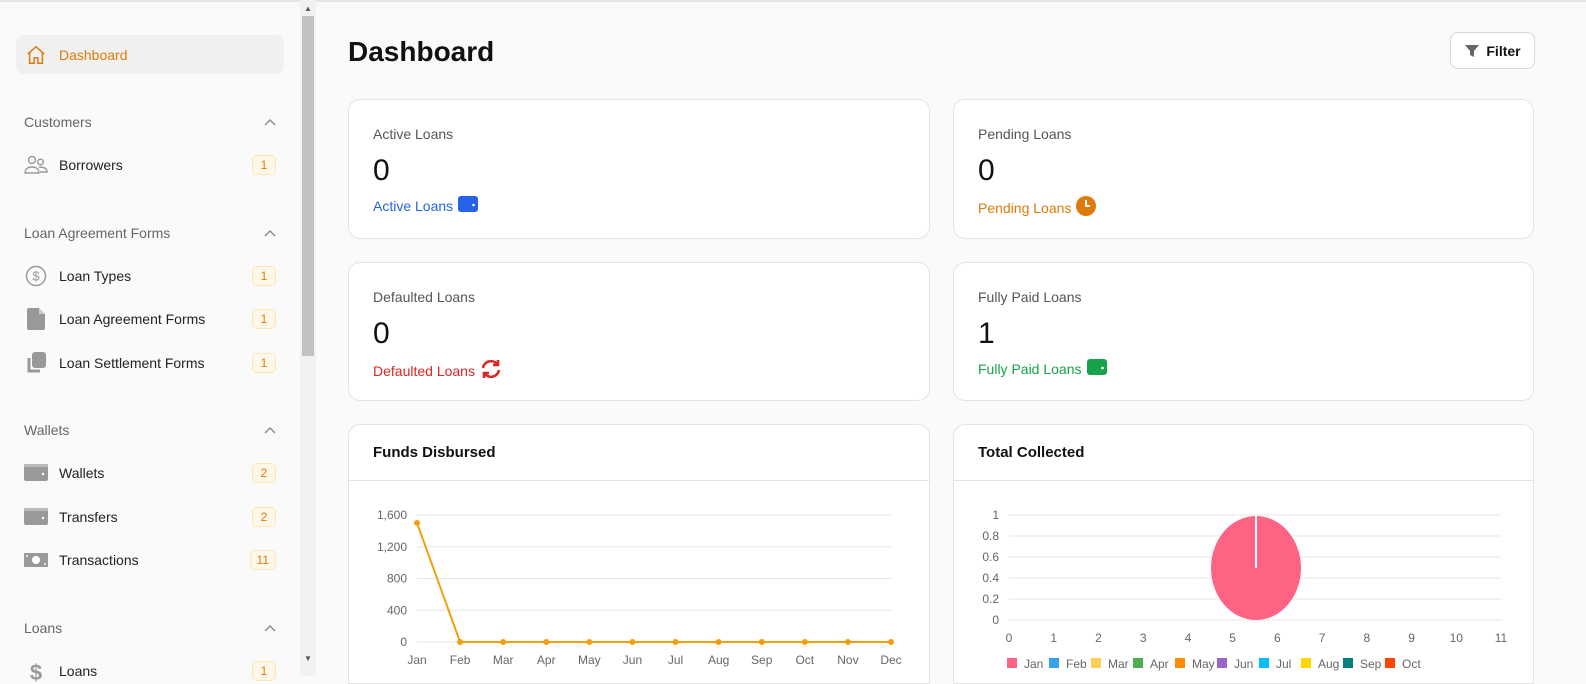 The width and height of the screenshot is (1586, 684). I want to click on legend-label: Mar, so click(1118, 664).